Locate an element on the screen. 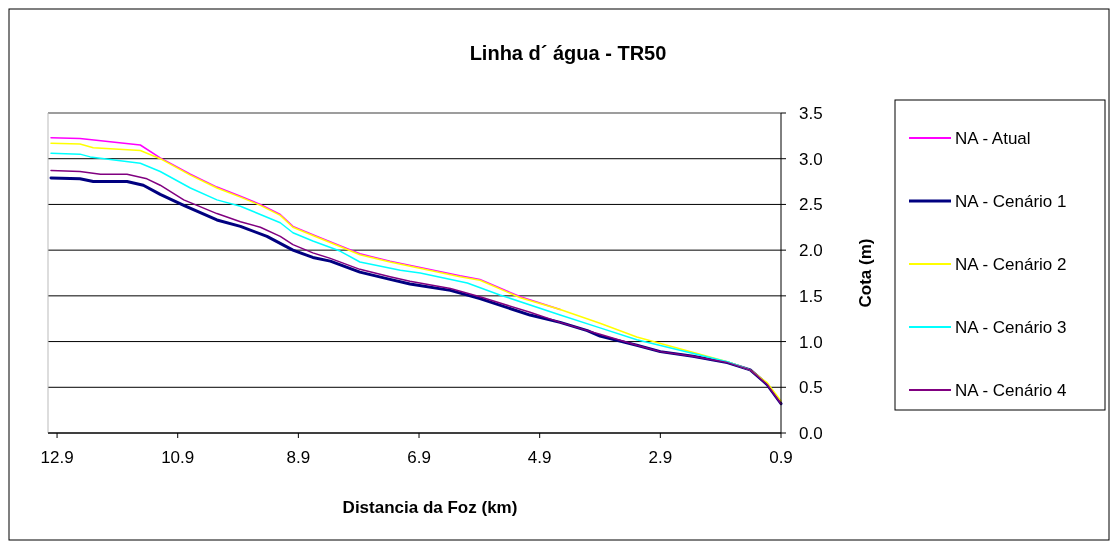  x-tick-label: 2.9 is located at coordinates (660, 457).